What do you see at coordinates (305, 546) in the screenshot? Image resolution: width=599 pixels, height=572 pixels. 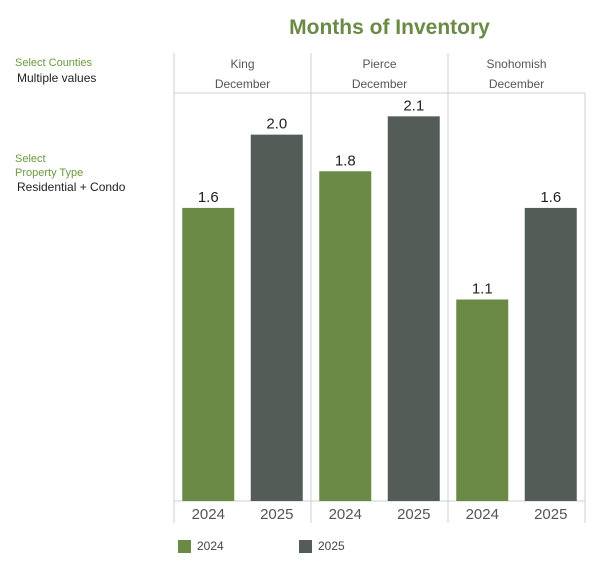 I see `legend-swatch-2025` at bounding box center [305, 546].